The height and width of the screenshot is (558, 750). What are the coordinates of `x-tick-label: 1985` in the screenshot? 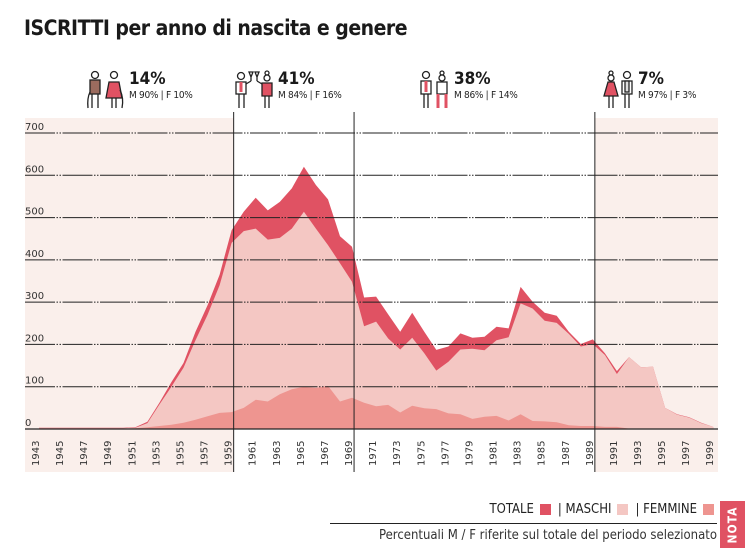 It's located at (542, 453).